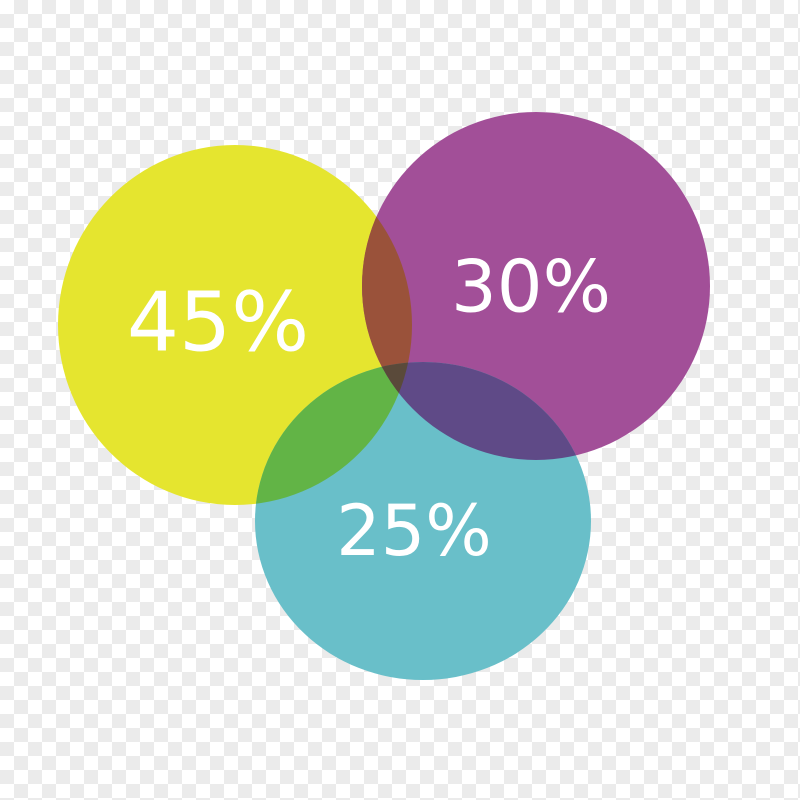 This screenshot has height=800, width=800. Describe the element at coordinates (333, 433) in the screenshot. I see `overlap-yellow-teal` at that location.